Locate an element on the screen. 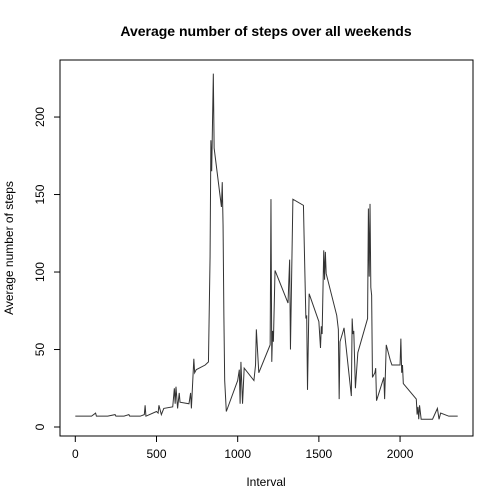 The width and height of the screenshot is (504, 504). x-tick-label: 1000 is located at coordinates (237, 454).